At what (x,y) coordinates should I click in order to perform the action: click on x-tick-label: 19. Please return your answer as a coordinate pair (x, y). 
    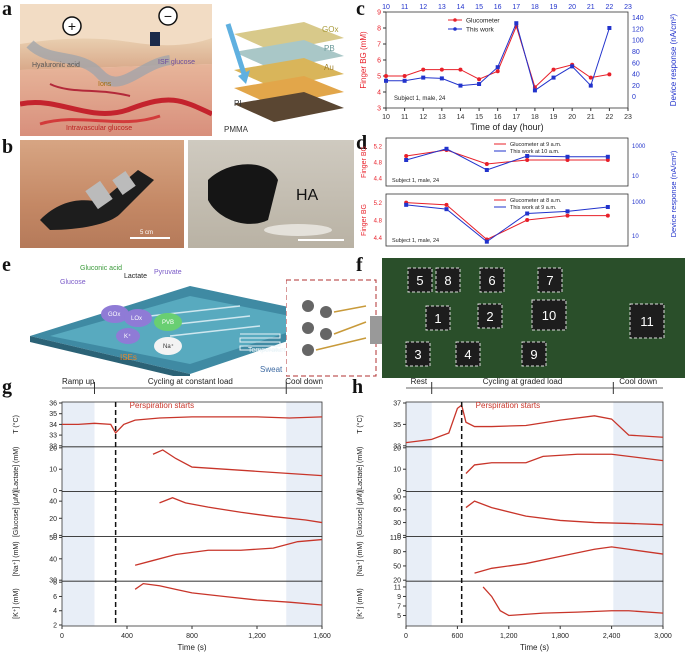
    Looking at the image, I should click on (554, 117).